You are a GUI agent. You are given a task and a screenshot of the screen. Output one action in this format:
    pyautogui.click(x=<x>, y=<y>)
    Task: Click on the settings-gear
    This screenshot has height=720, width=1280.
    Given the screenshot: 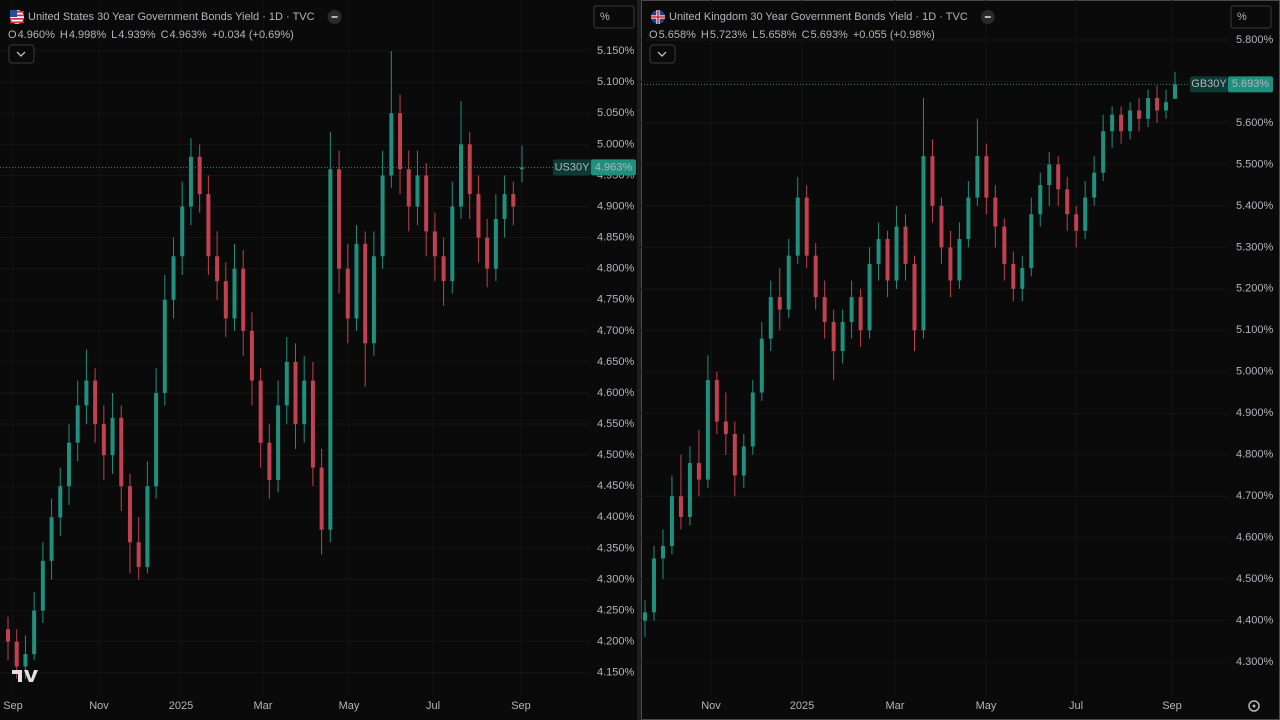 What is the action you would take?
    pyautogui.click(x=1254, y=706)
    